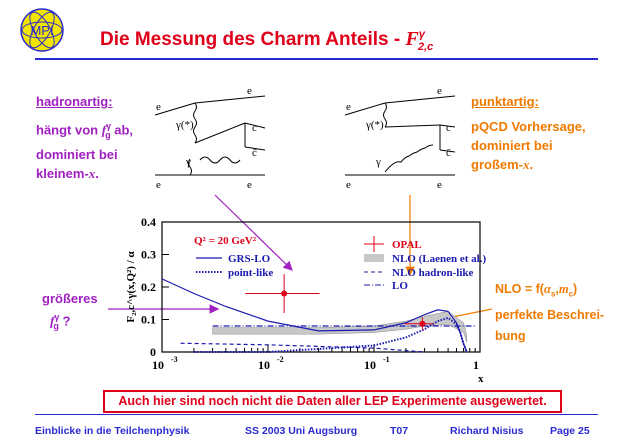 Image resolution: width=631 pixels, height=446 pixels. I want to click on nlo-comma: ,, so click(557, 289).